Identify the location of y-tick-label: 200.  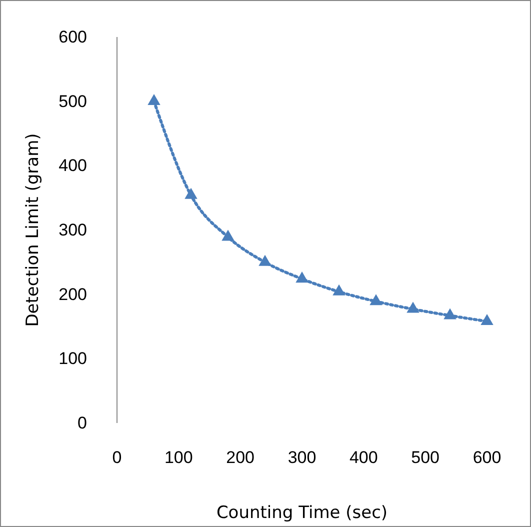
(72, 294).